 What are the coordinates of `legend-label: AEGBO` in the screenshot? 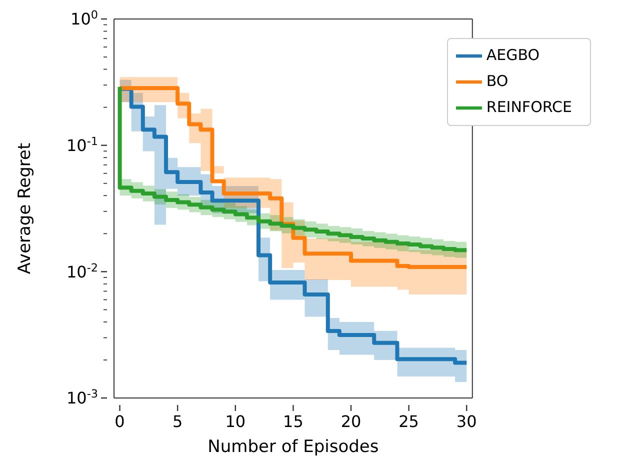 It's located at (513, 55).